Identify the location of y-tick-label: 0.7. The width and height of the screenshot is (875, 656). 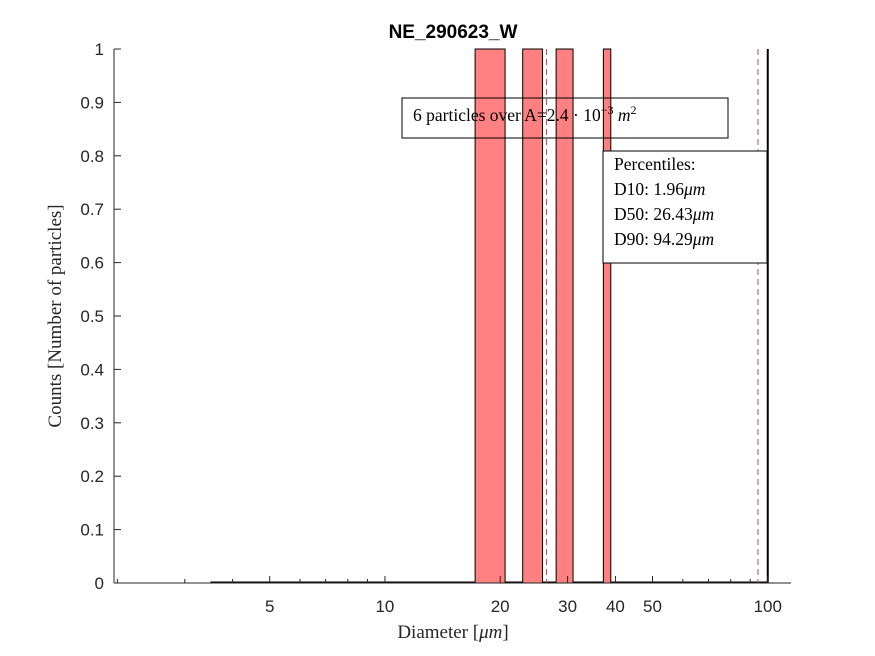
(92, 209).